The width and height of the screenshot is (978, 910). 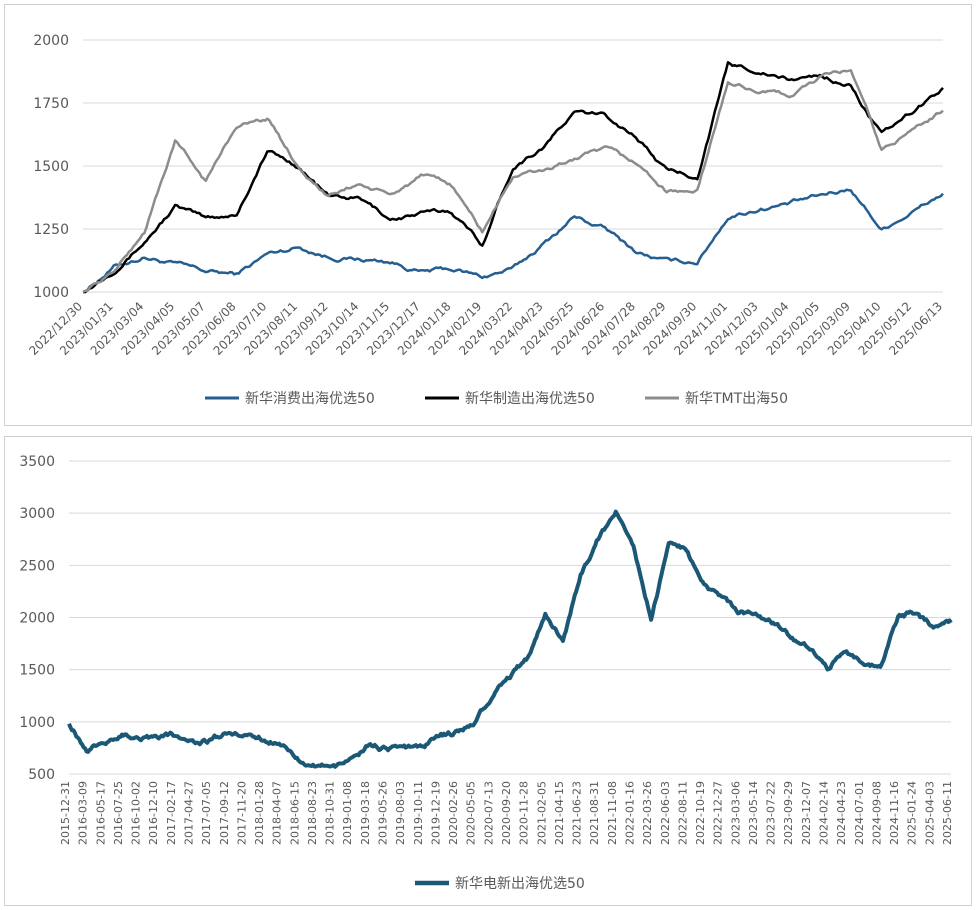 I want to click on x-tick-label: 2019-03-18, so click(x=365, y=813).